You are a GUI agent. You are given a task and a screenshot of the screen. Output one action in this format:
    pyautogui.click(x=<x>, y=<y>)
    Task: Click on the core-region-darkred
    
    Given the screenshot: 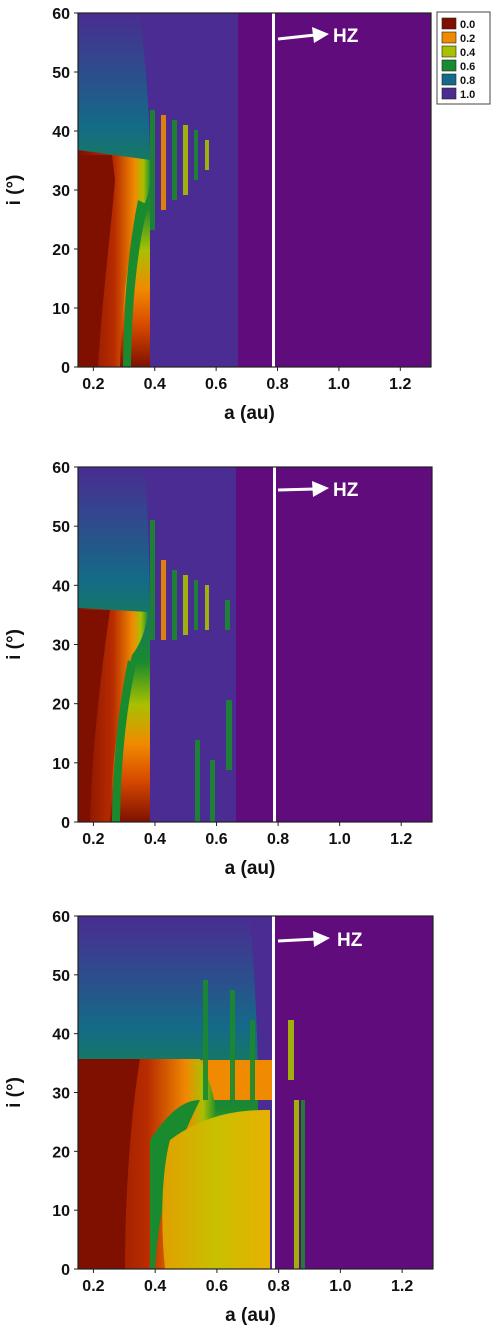 What is the action you would take?
    pyautogui.click(x=96, y=261)
    